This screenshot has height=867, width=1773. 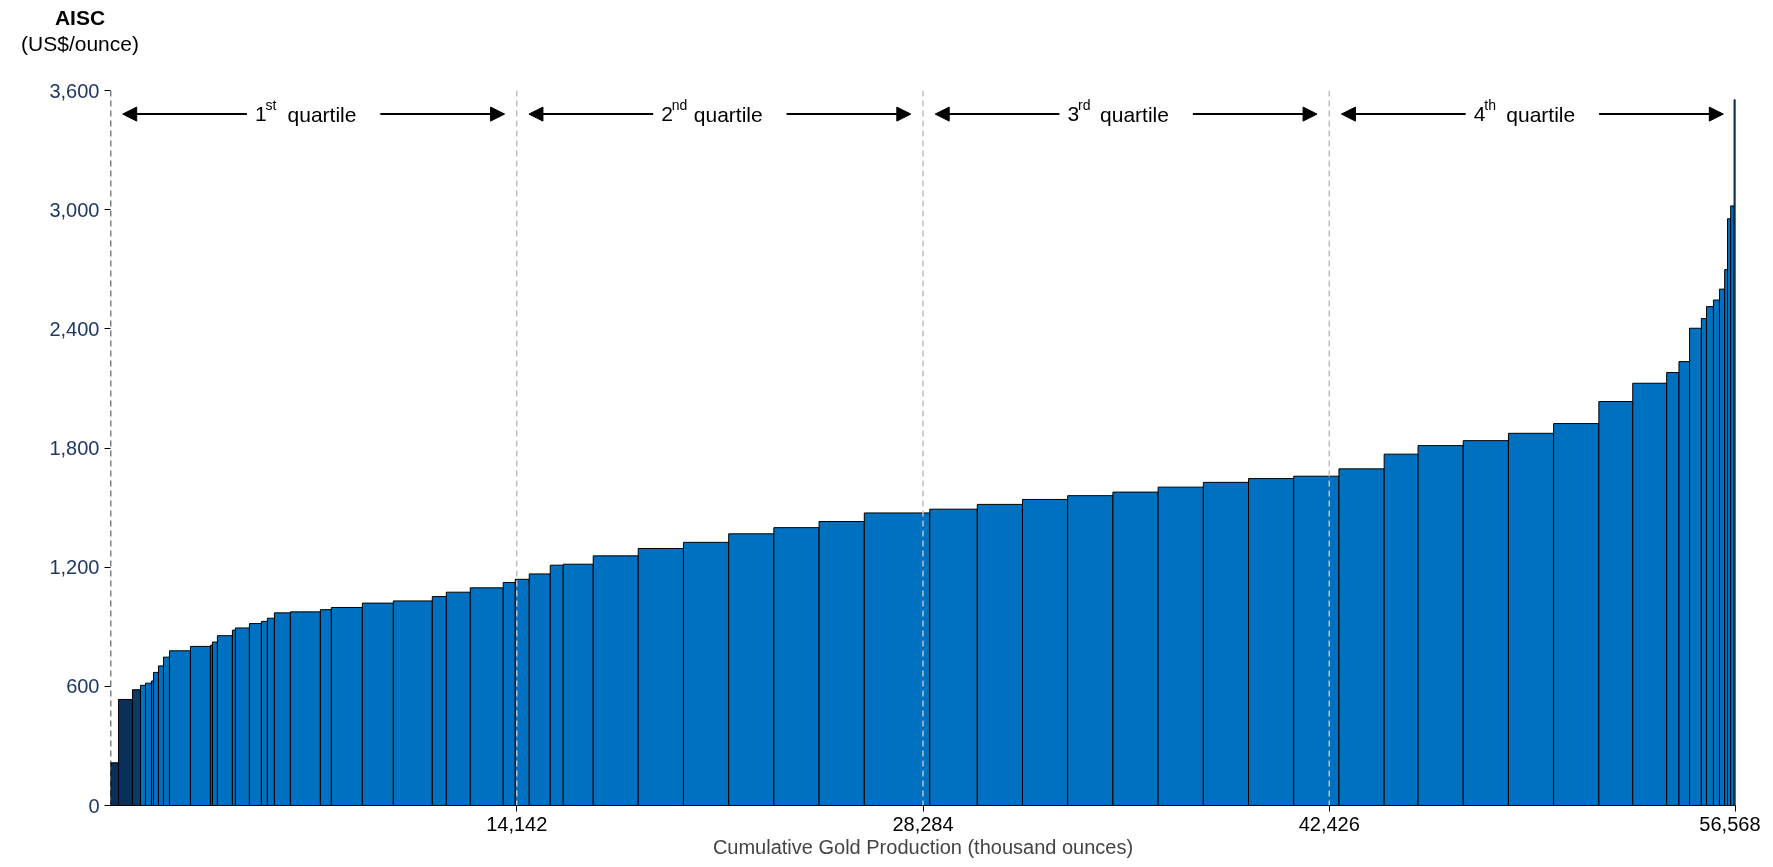 What do you see at coordinates (923, 823) in the screenshot?
I see `x-tick-label: 28,284` at bounding box center [923, 823].